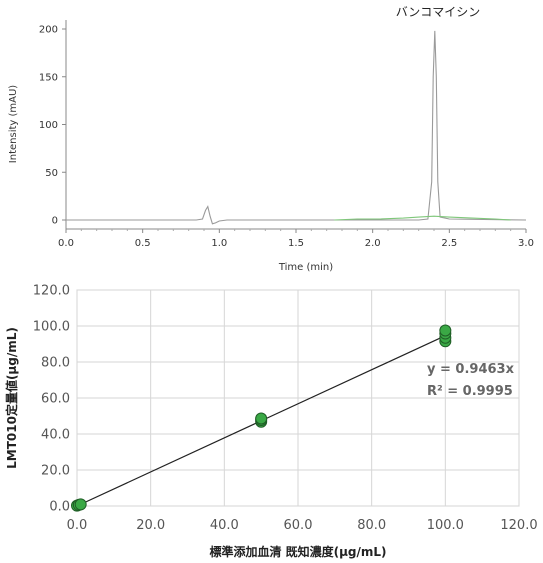 The width and height of the screenshot is (543, 563). I want to click on c1-x-tick-label: 2.0, so click(373, 243).